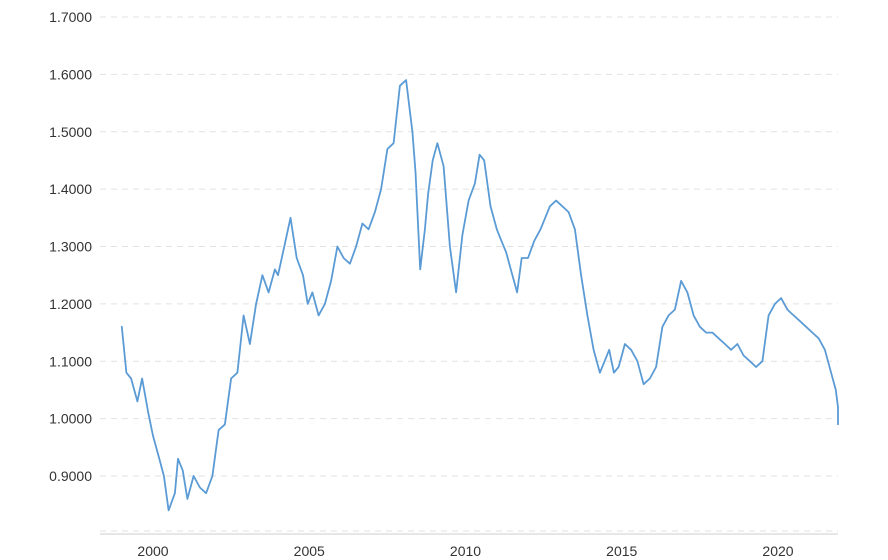 The height and width of the screenshot is (560, 888). I want to click on x-tick-label: 2015, so click(621, 551).